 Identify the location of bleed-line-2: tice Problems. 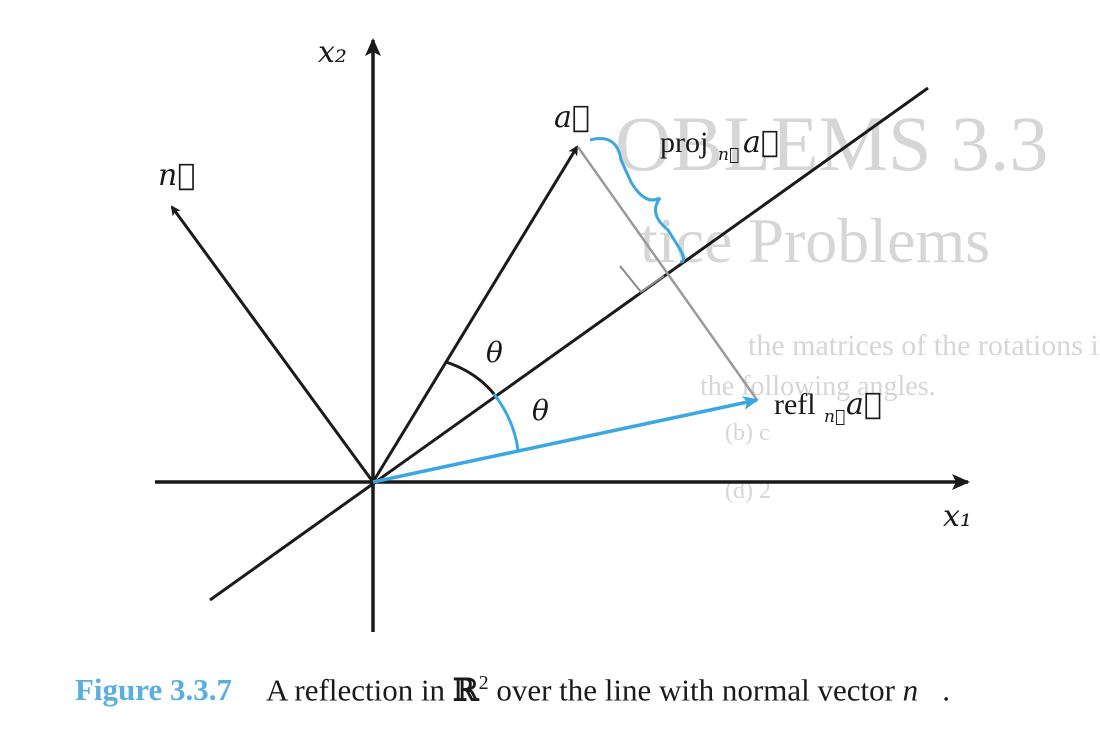
(815, 240).